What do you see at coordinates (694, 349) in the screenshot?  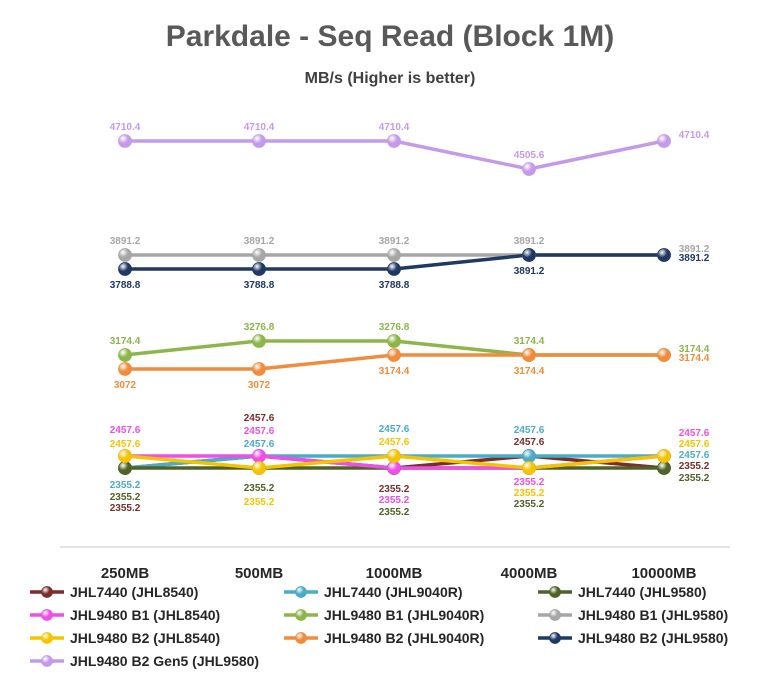 I see `data-label-jhl9480-b1-jhl9040r-10000mb: 3174.4` at bounding box center [694, 349].